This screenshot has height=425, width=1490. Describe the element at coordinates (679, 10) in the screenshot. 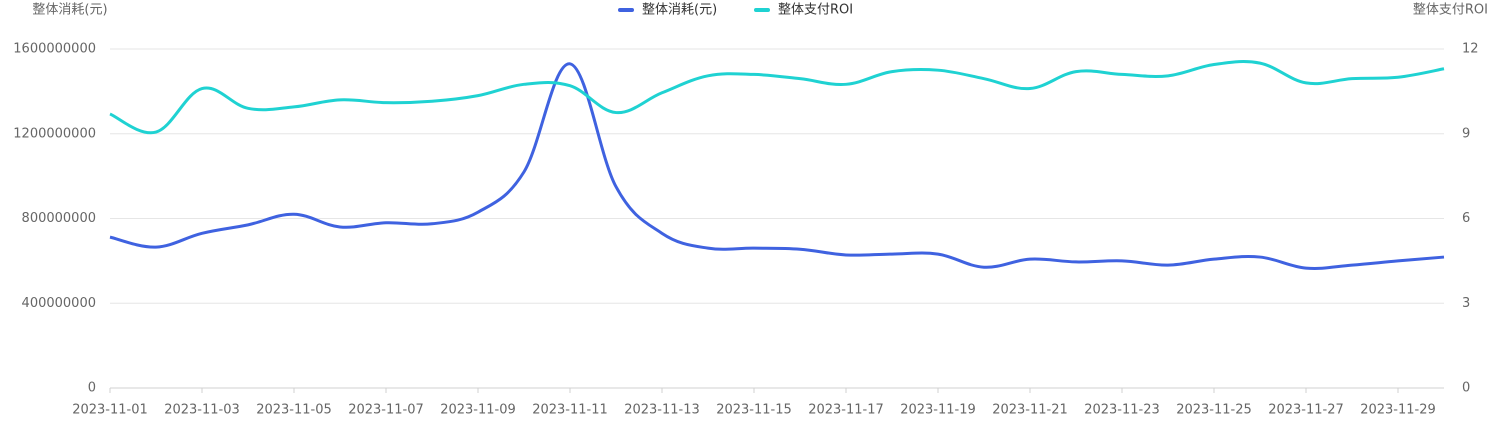

I see `legend-label: 整体消耗(元)` at that location.